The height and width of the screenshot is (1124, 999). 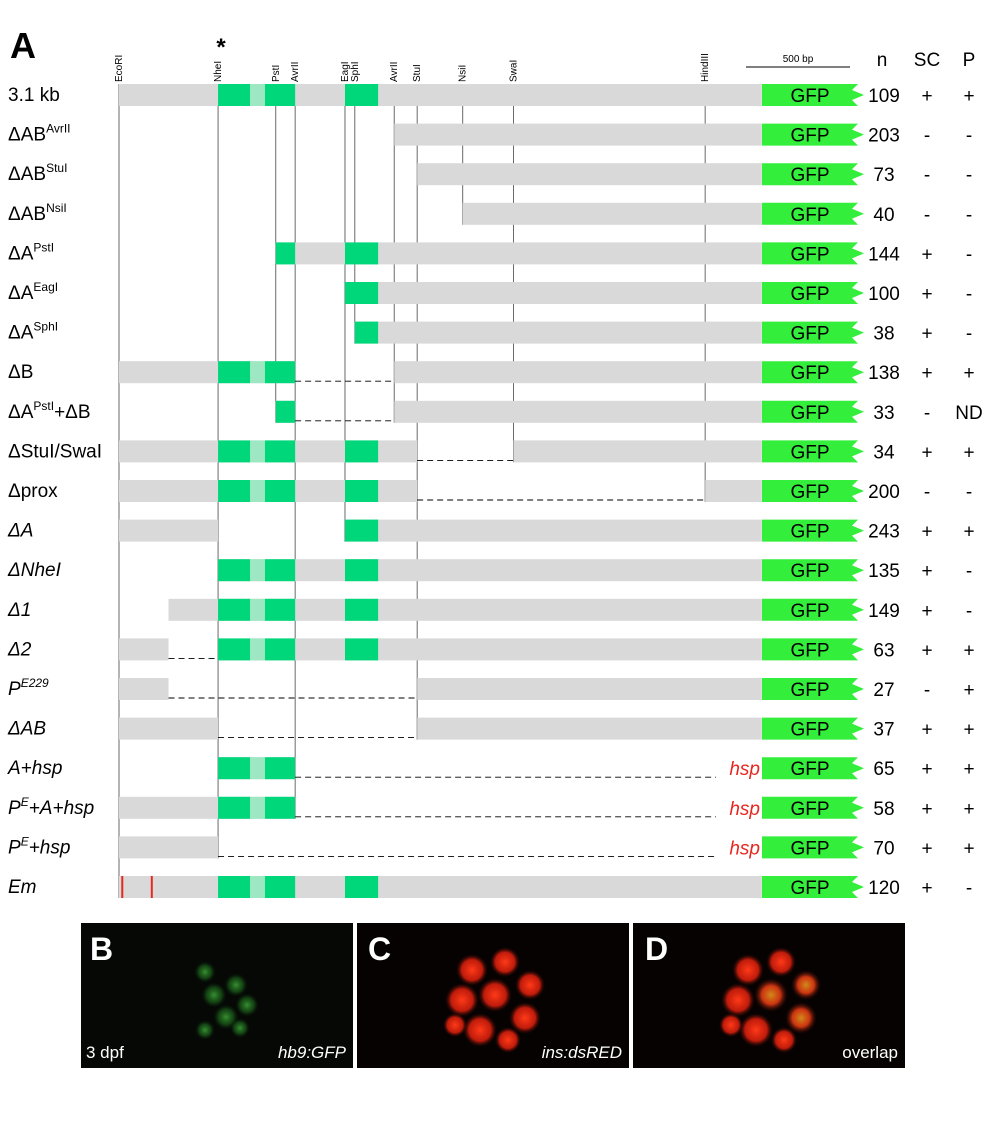 I want to click on construct-label: ΔAPstI, so click(x=31, y=252).